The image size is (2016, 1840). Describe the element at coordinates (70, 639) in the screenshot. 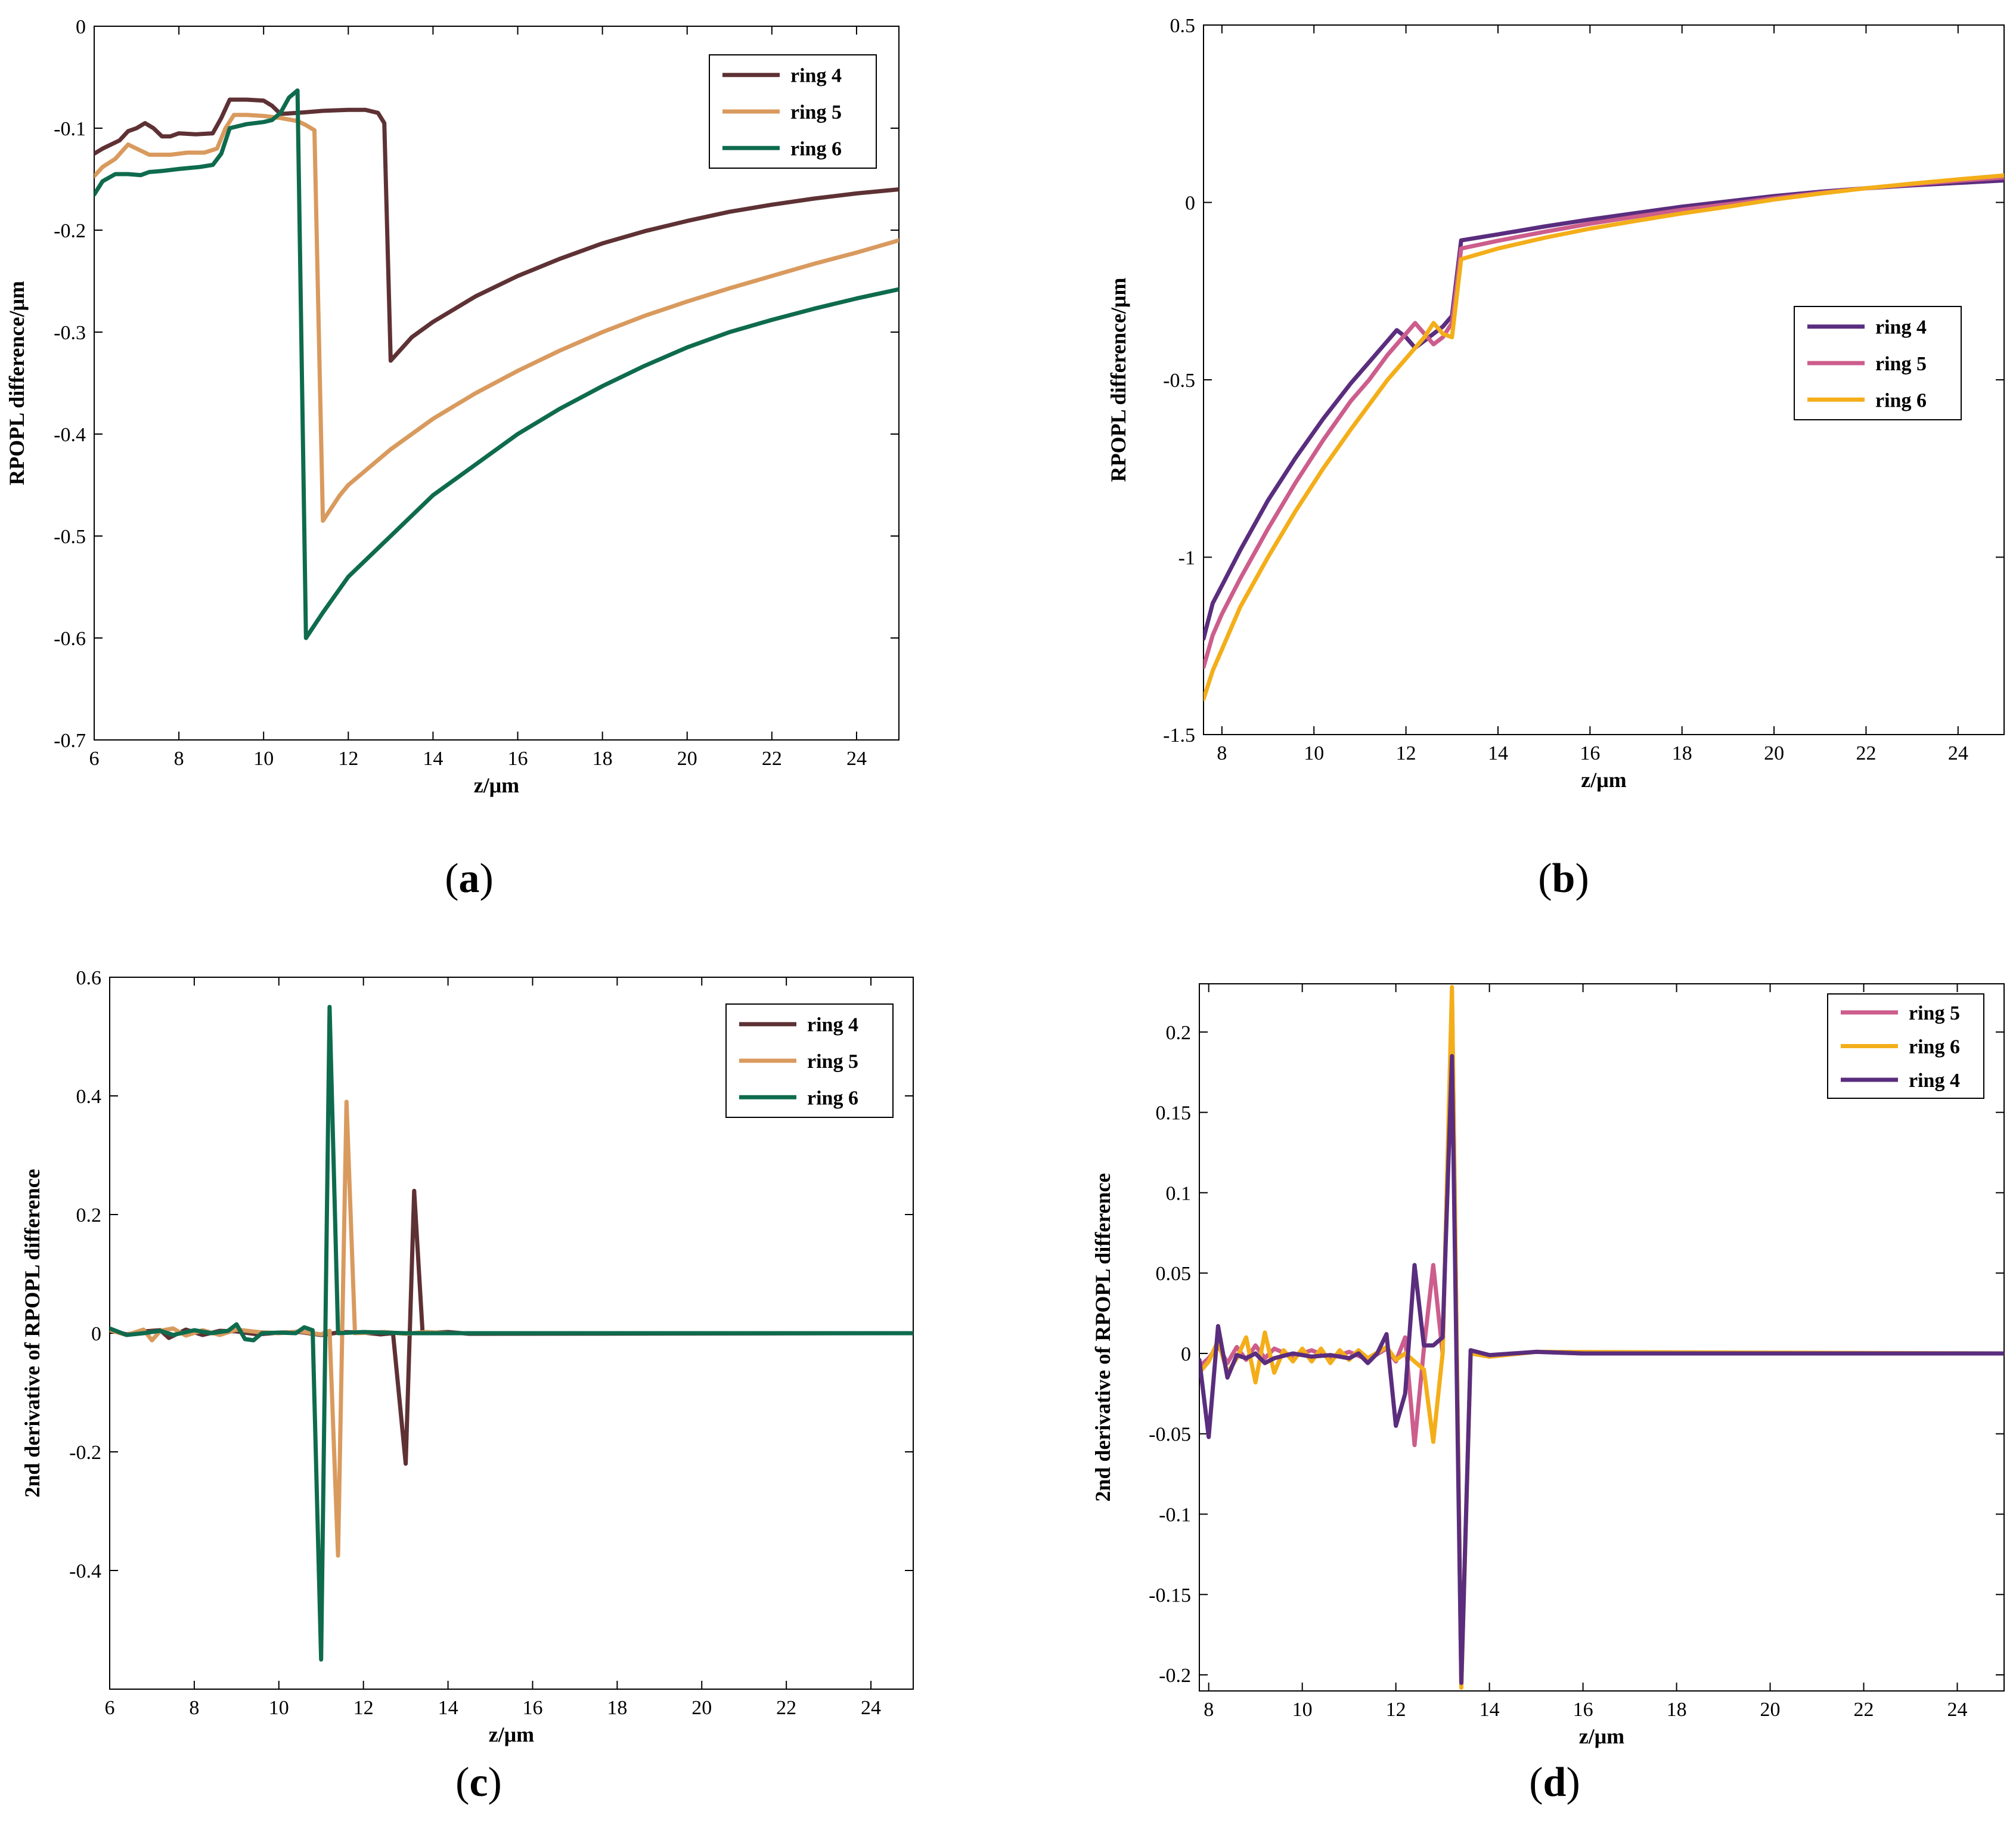

I see `y-tick-label: -0.6` at that location.